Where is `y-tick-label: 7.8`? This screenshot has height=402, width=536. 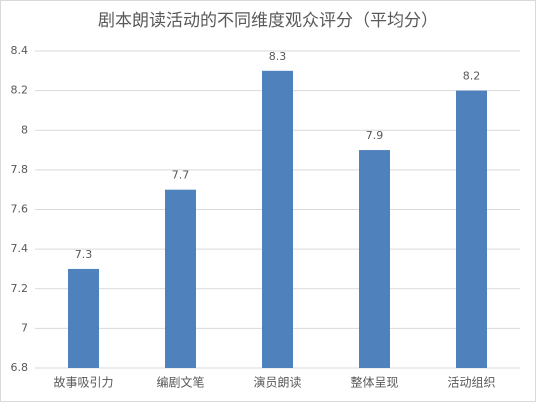
y-tick-label: 7.8 is located at coordinates (20, 169).